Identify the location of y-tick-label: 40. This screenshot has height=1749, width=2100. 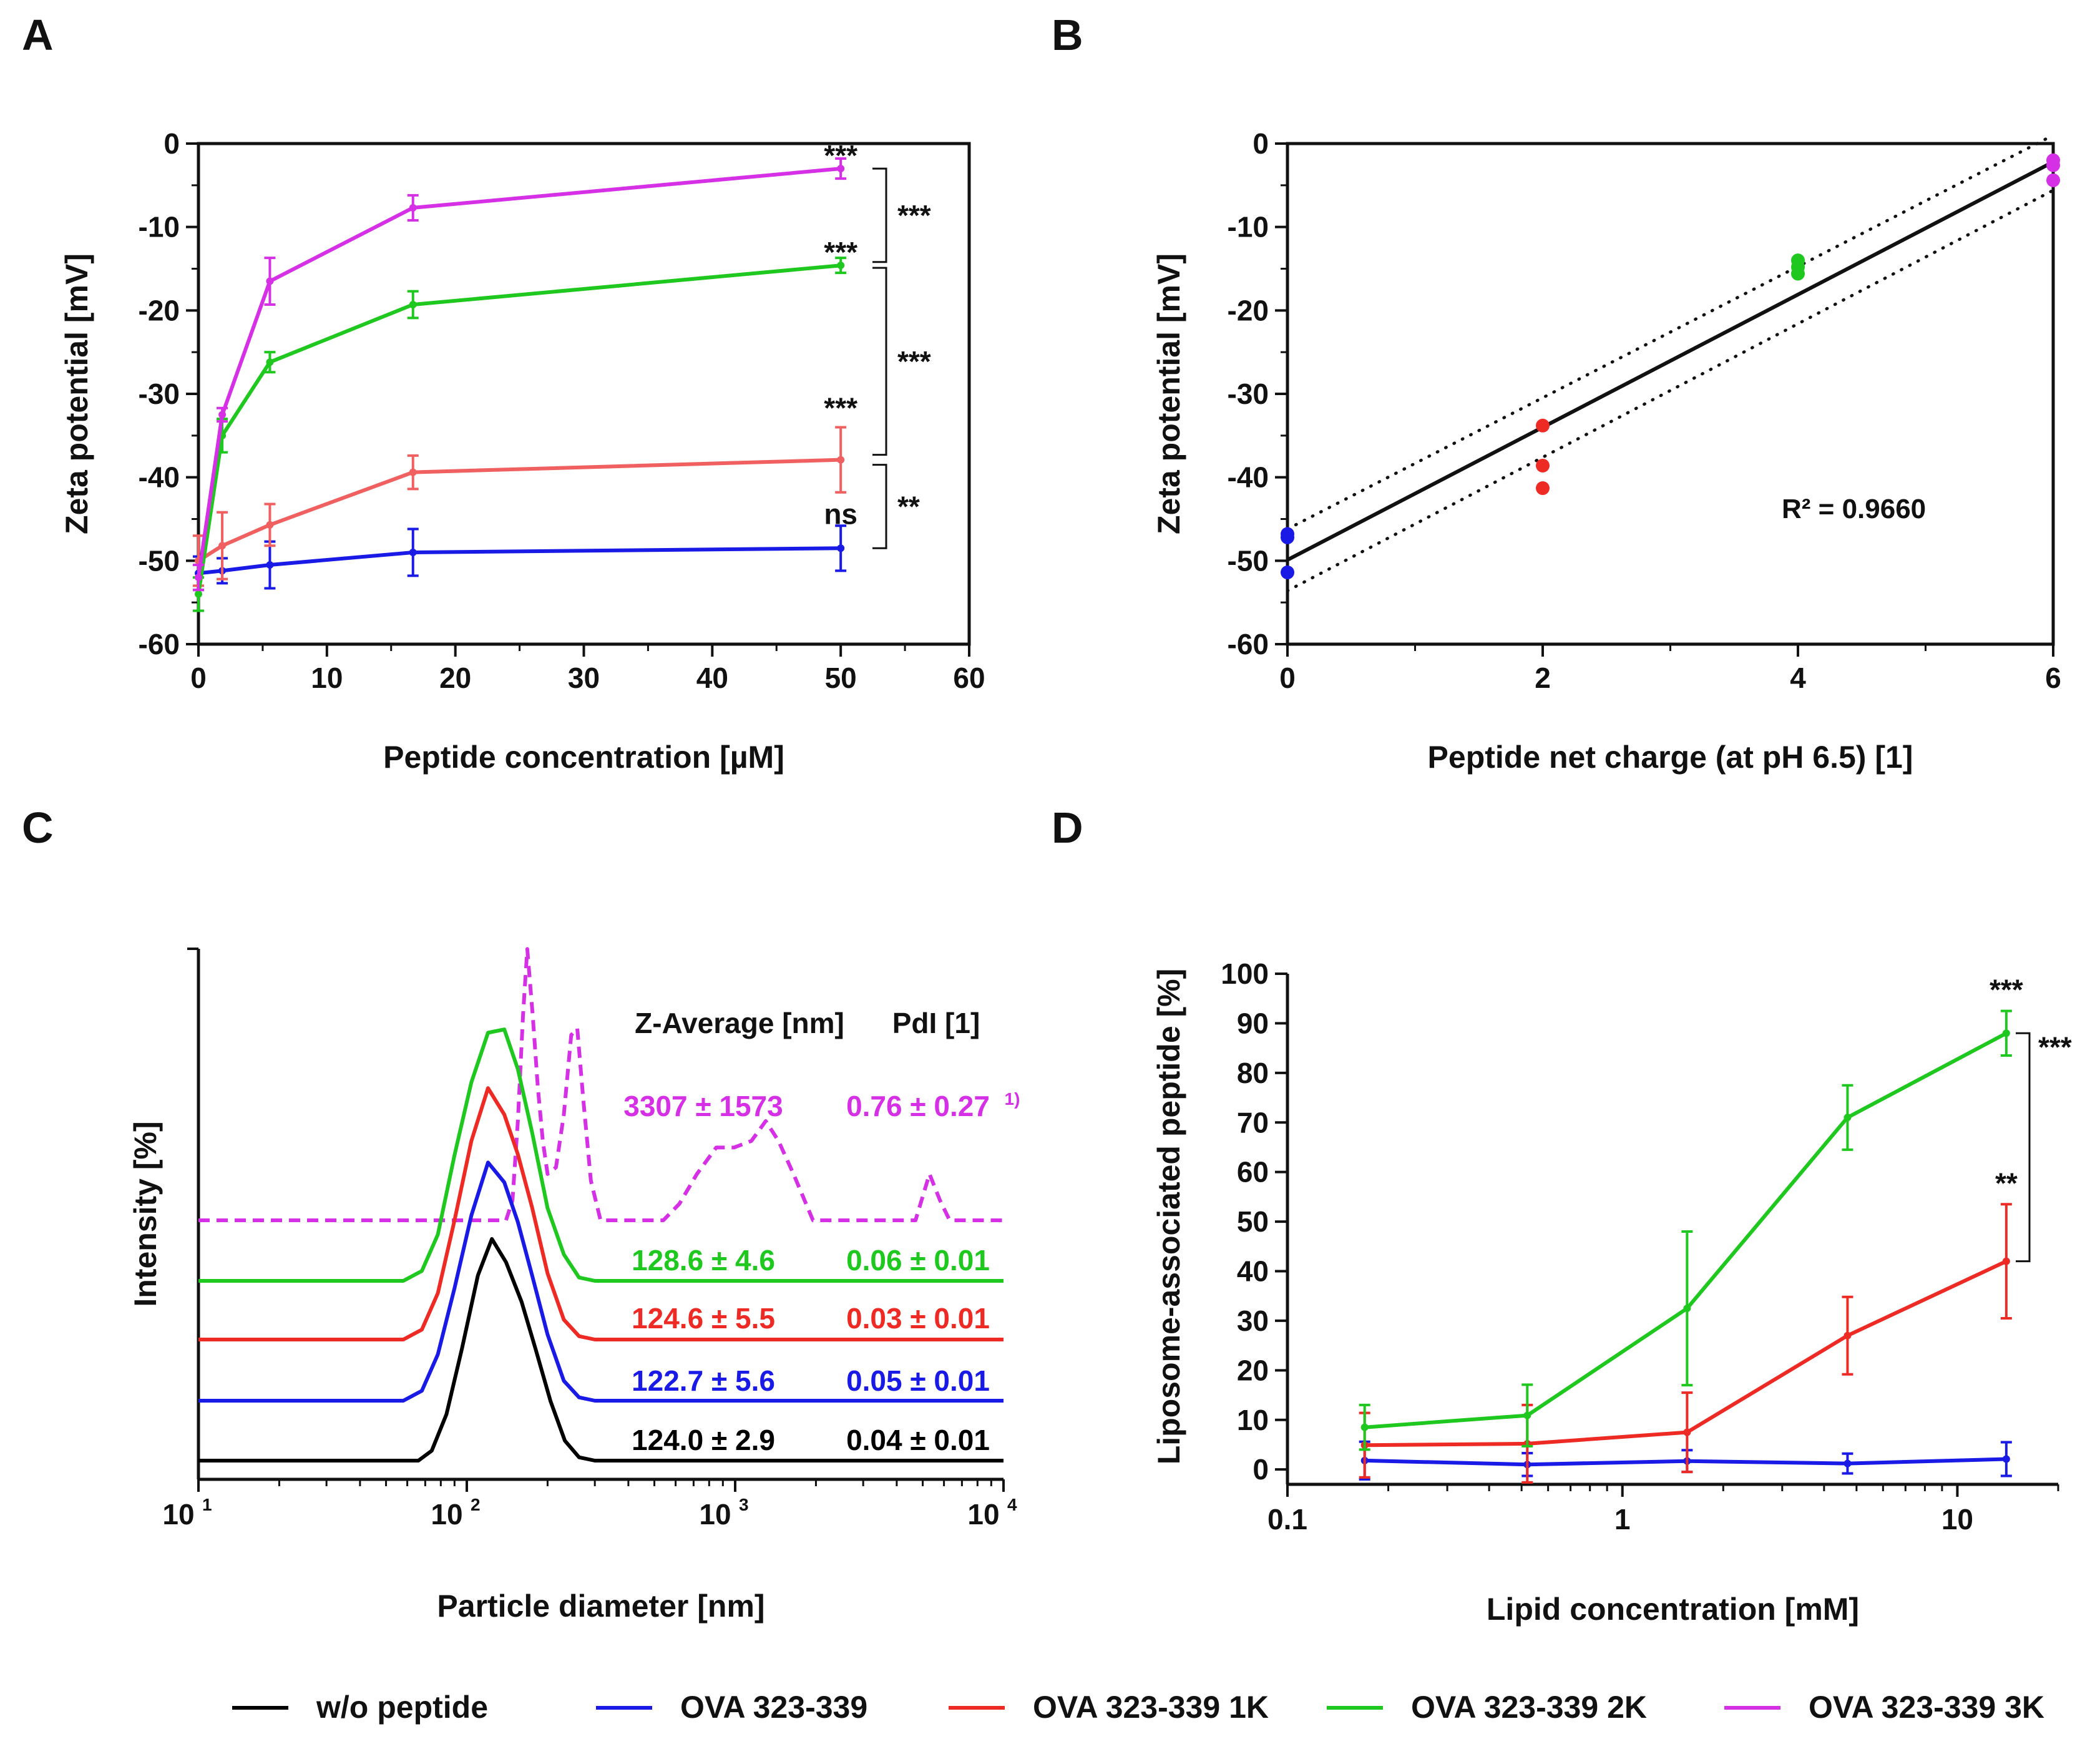
(1253, 1271).